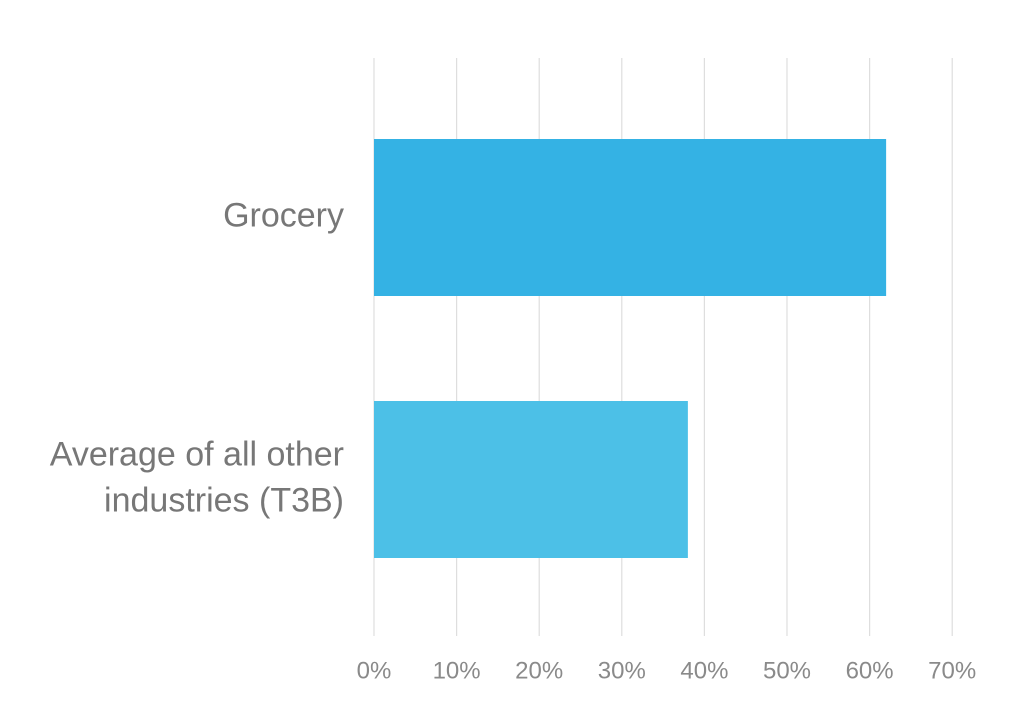 This screenshot has width=1030, height=719. I want to click on x-tick-label: 0%, so click(374, 670).